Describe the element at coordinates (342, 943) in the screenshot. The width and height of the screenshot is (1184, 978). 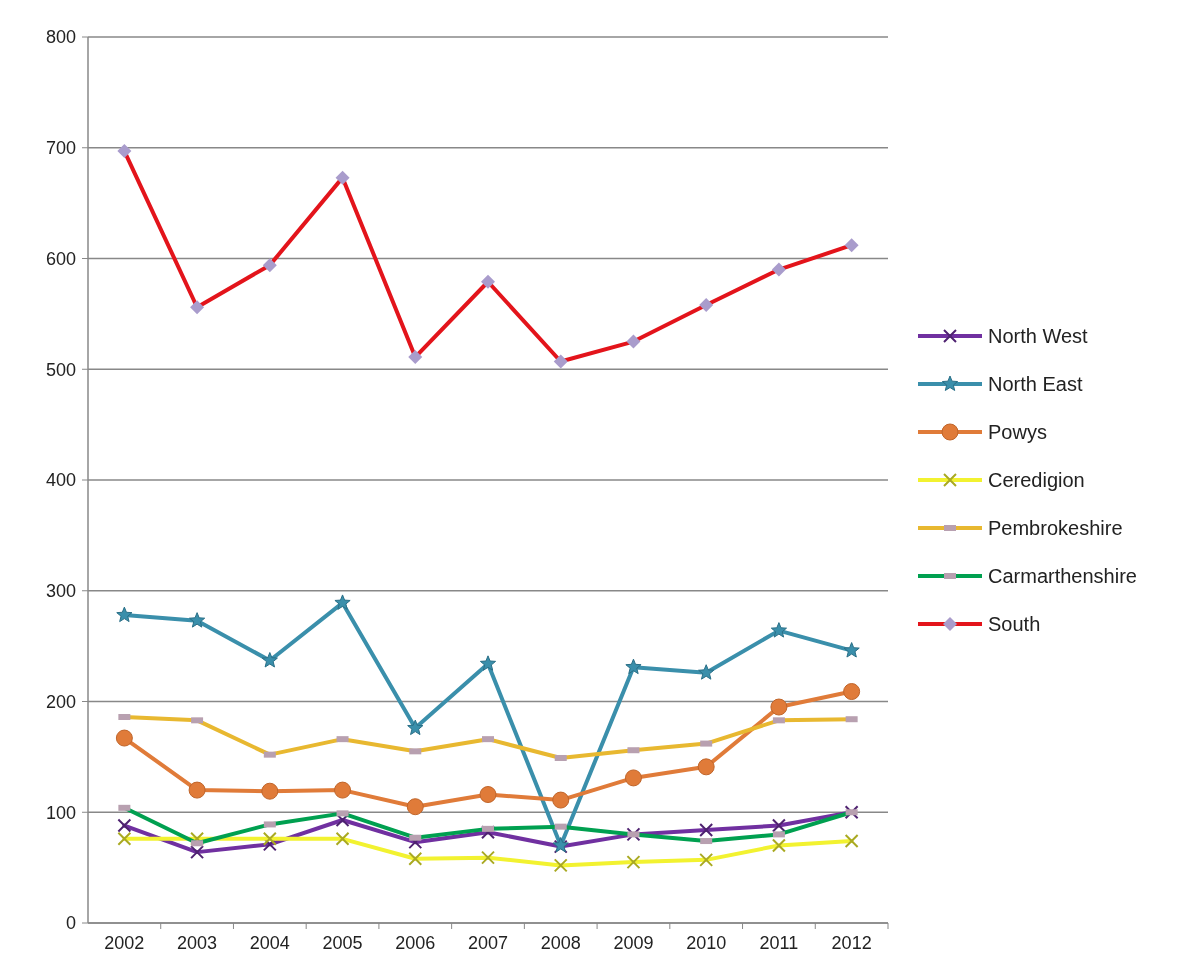
I see `x-tick-label: 2005` at that location.